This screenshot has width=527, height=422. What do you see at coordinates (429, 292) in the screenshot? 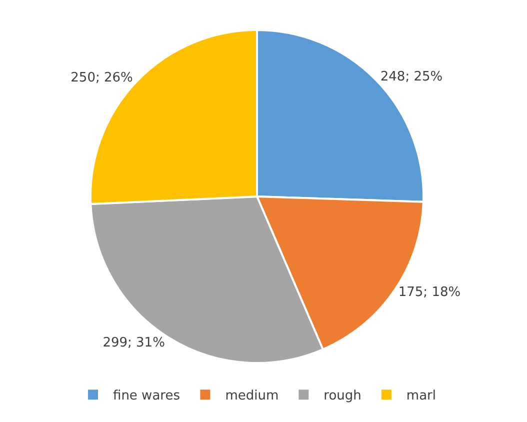
I see `data-label: 175; 18%` at bounding box center [429, 292].